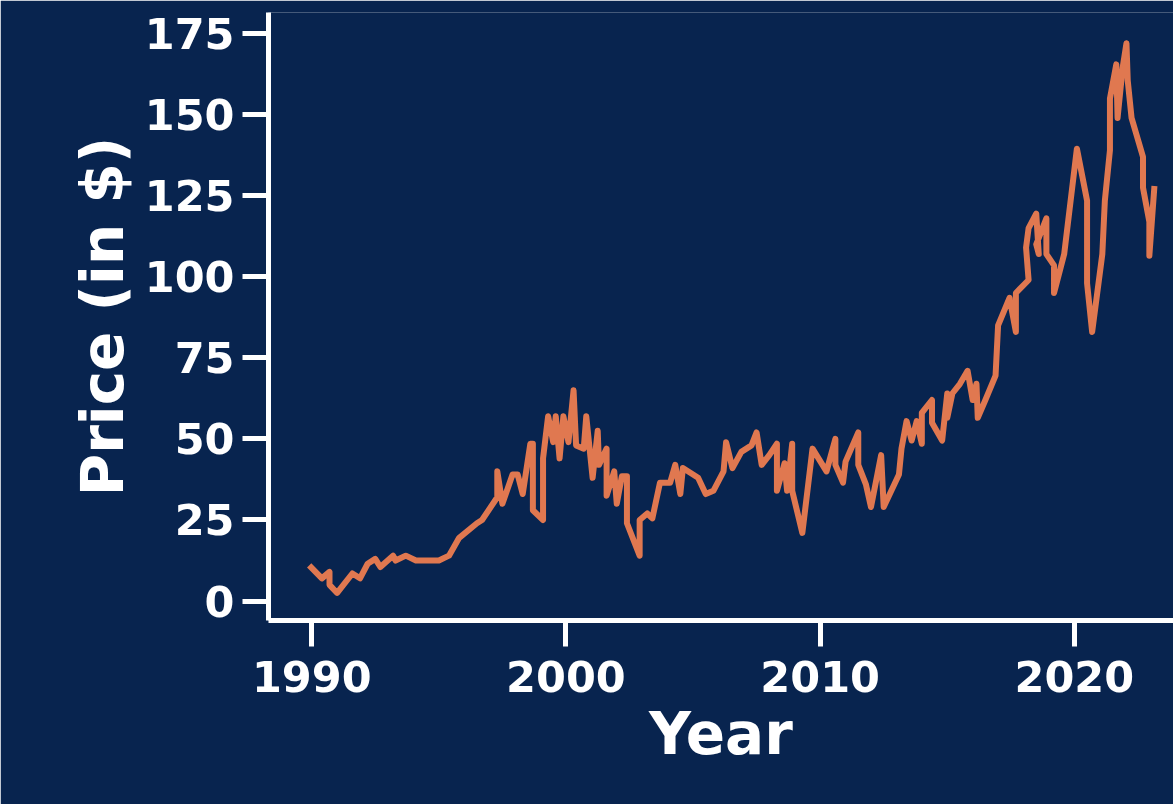 This screenshot has height=804, width=1173. I want to click on y-tick-label: 50, so click(204, 439).